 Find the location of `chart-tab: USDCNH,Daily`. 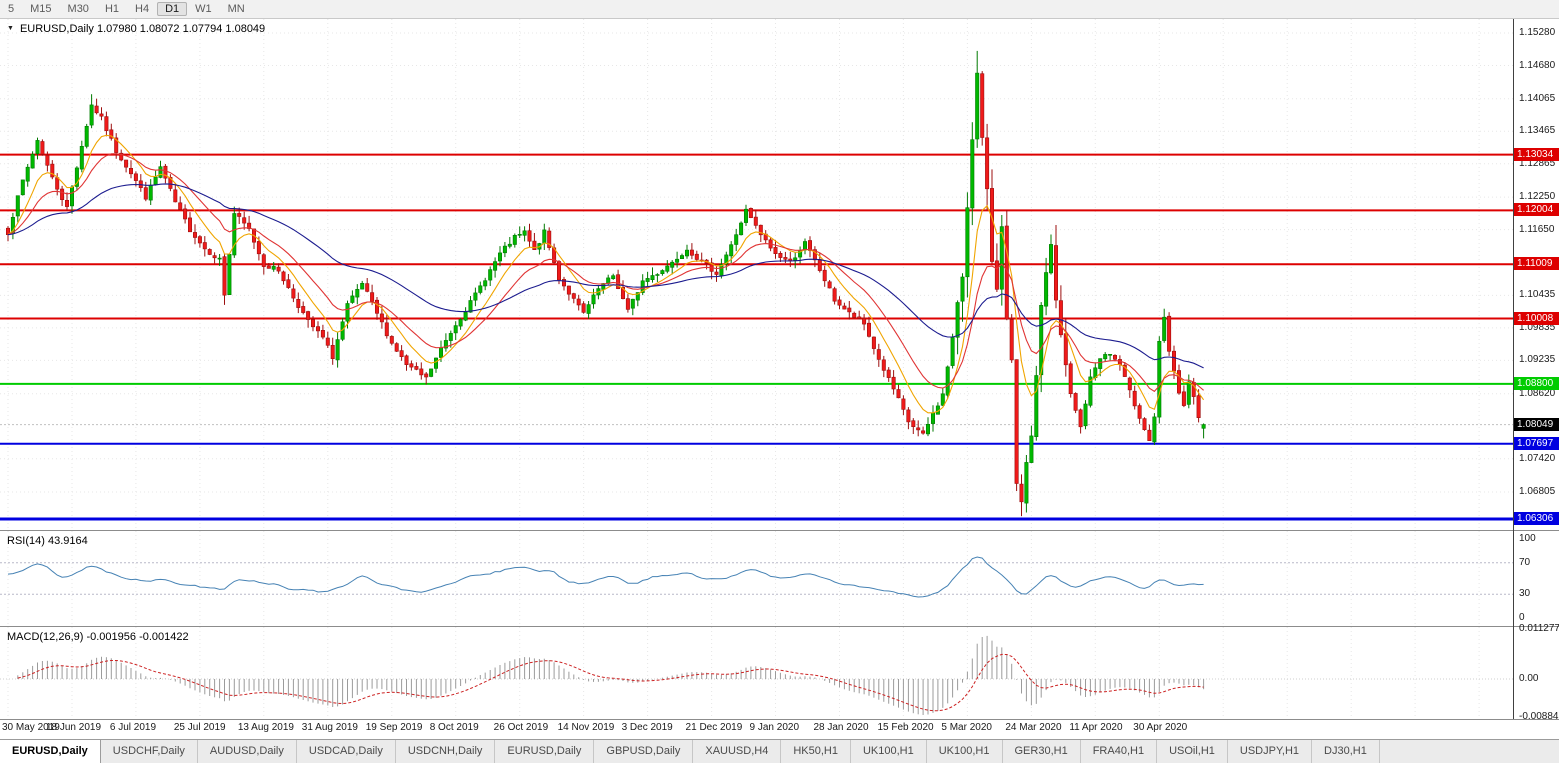

chart-tab: USDCNH,Daily is located at coordinates (446, 751).